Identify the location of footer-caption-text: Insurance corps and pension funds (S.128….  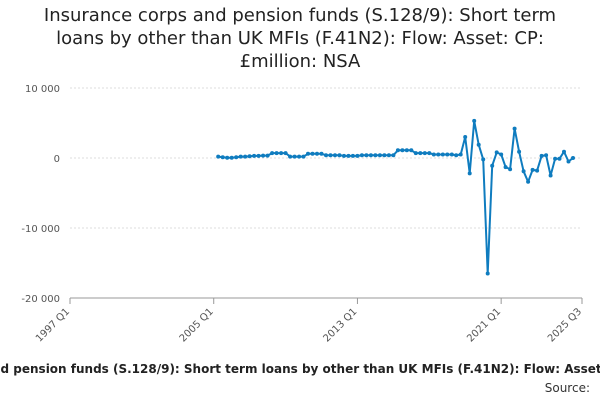
(300, 369).